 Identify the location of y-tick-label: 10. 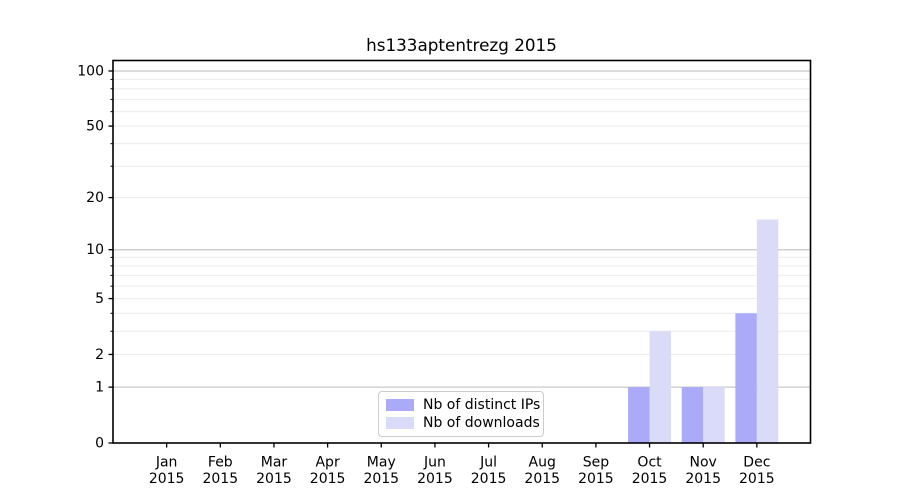
(95, 250).